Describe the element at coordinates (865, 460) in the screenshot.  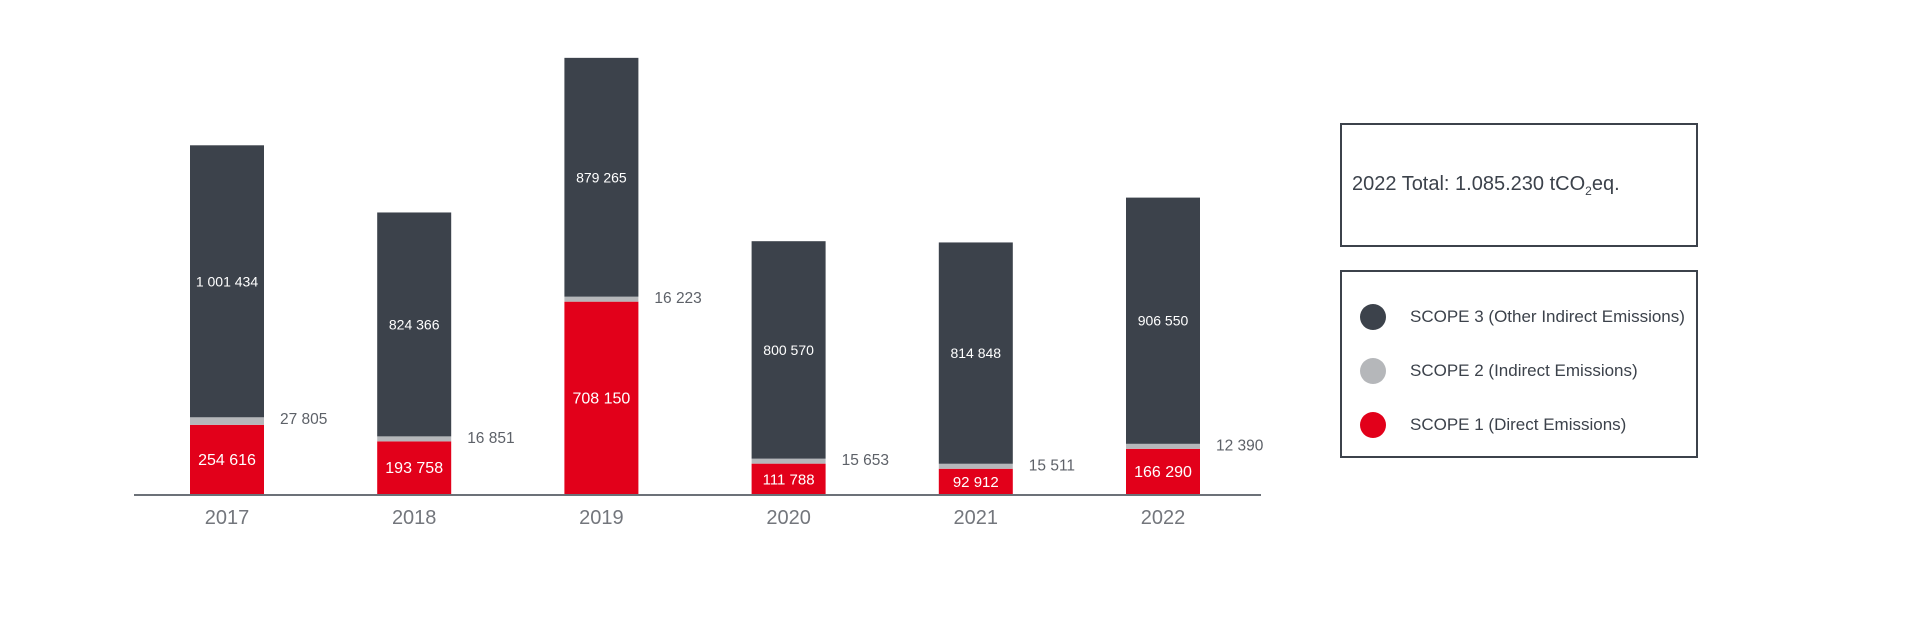
I see `data-label-scope-2-2020: 15 653` at that location.